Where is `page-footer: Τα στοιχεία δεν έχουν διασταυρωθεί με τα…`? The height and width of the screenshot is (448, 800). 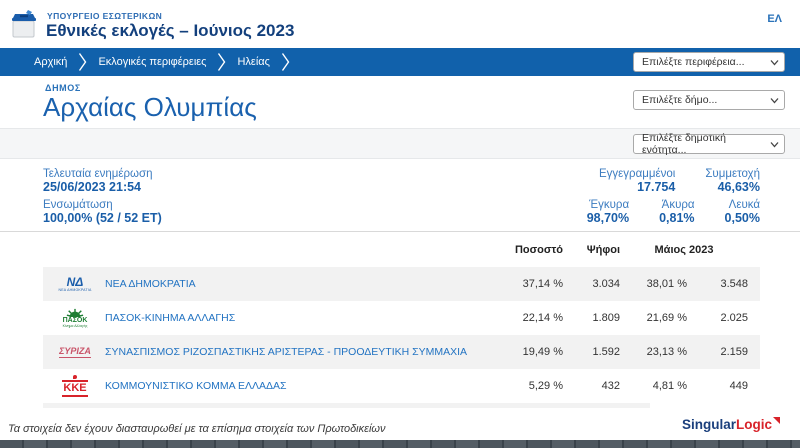 page-footer: Τα στοιχεία δεν έχουν διασταυρωθεί με τα… is located at coordinates (400, 424).